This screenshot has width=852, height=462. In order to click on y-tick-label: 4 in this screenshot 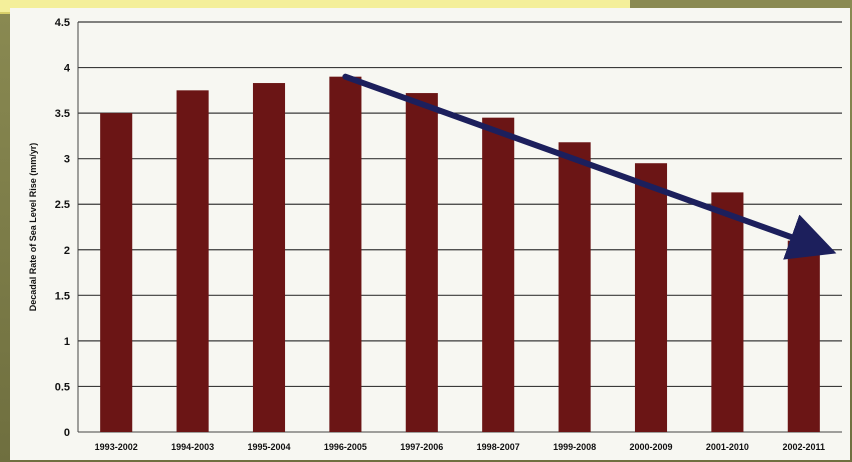, I will do `click(67, 69)`.